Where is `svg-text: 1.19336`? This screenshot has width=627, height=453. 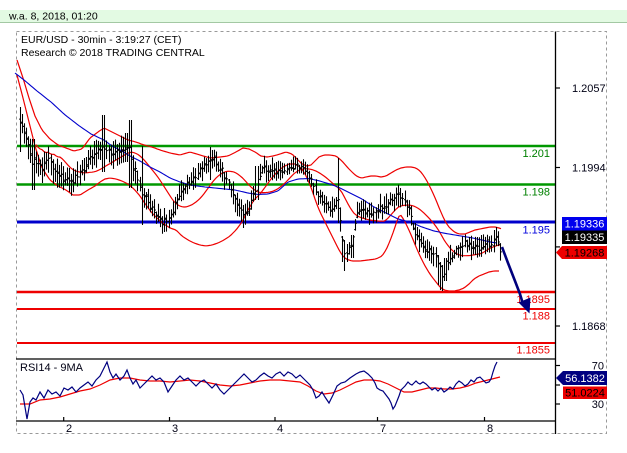
svg-text: 1.19336 is located at coordinates (585, 225).